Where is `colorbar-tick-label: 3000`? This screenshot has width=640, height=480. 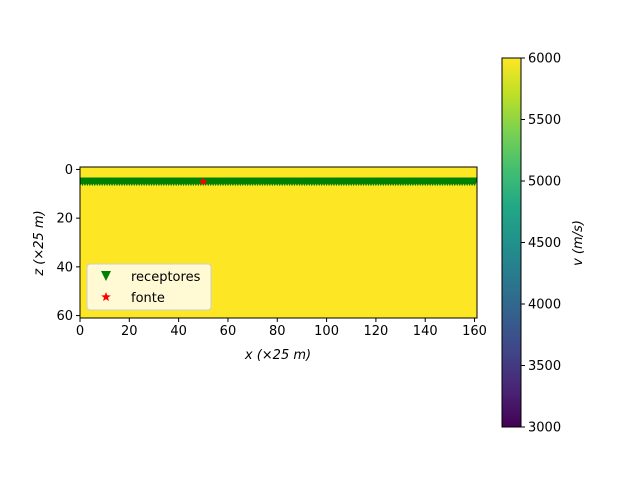
colorbar-tick-label: 3000 is located at coordinates (544, 428).